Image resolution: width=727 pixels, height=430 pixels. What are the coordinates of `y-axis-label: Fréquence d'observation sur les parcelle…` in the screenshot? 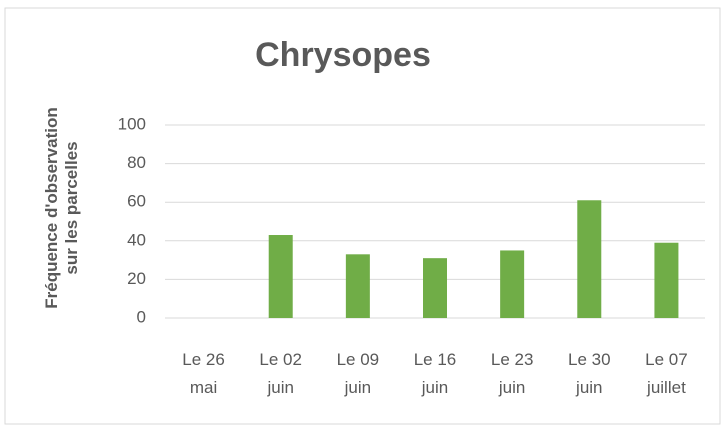 It's located at (61, 208).